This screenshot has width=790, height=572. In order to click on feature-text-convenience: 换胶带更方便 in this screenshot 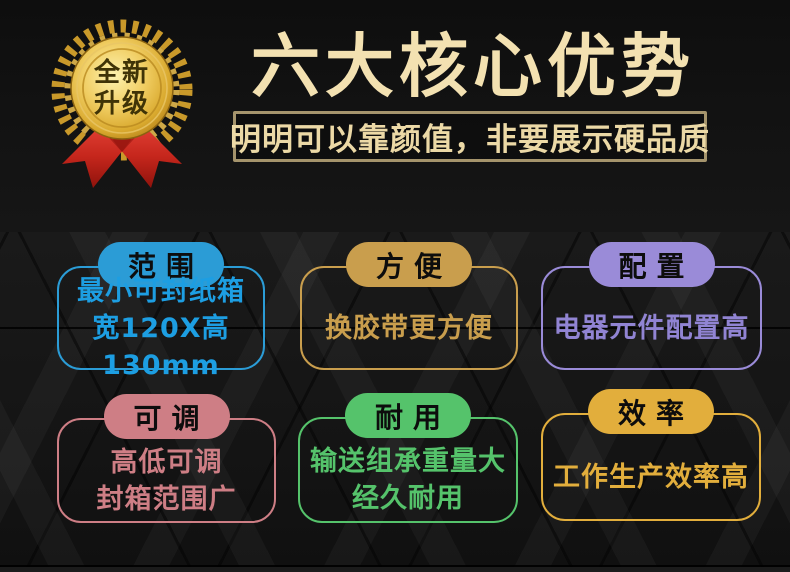, I will do `click(409, 328)`.